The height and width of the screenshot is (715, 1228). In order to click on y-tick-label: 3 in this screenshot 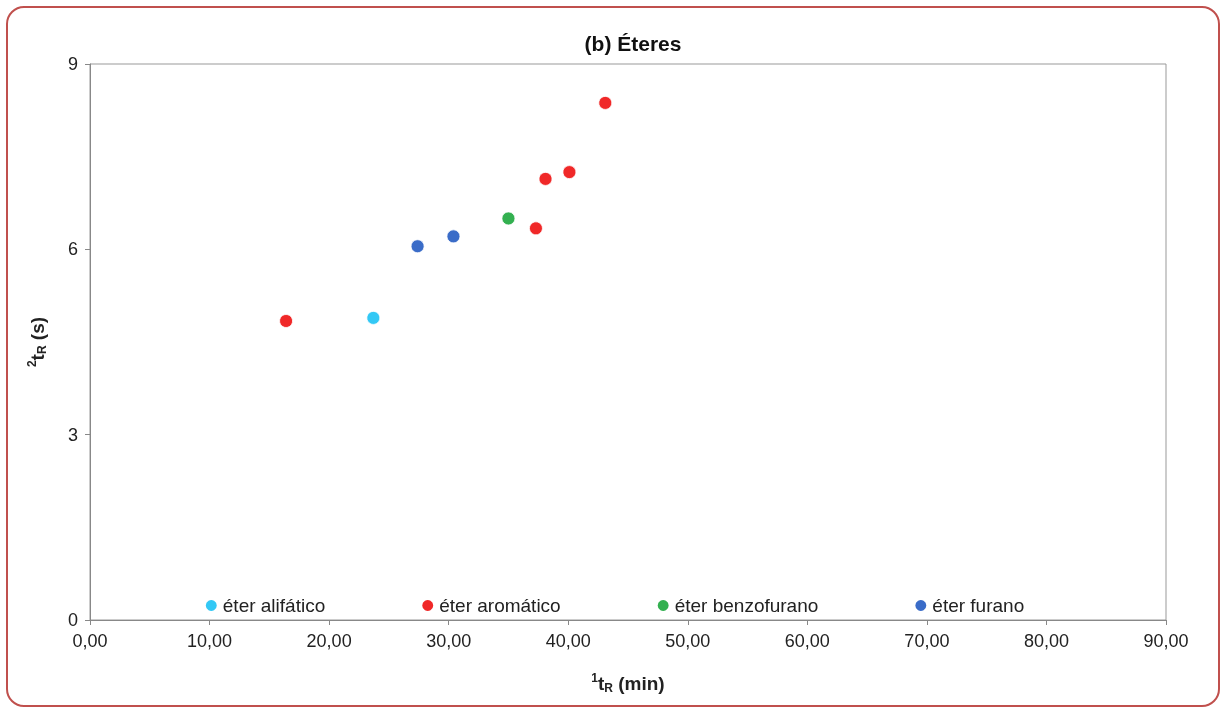, I will do `click(72, 434)`.